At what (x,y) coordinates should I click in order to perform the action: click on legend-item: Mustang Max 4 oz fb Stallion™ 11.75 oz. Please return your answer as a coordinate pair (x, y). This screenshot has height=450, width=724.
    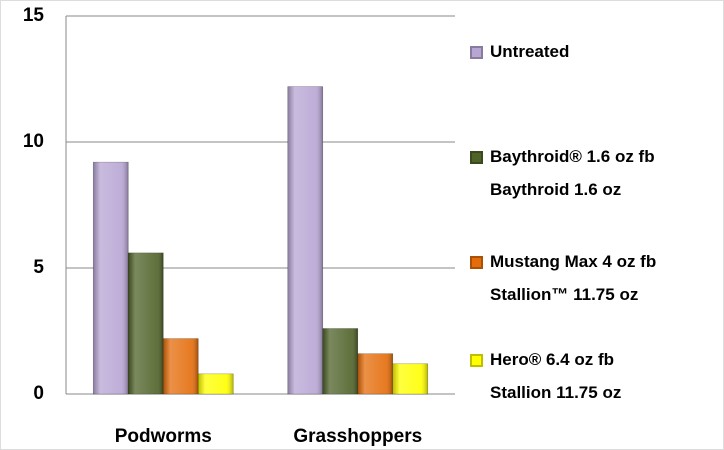
    Looking at the image, I should click on (563, 278).